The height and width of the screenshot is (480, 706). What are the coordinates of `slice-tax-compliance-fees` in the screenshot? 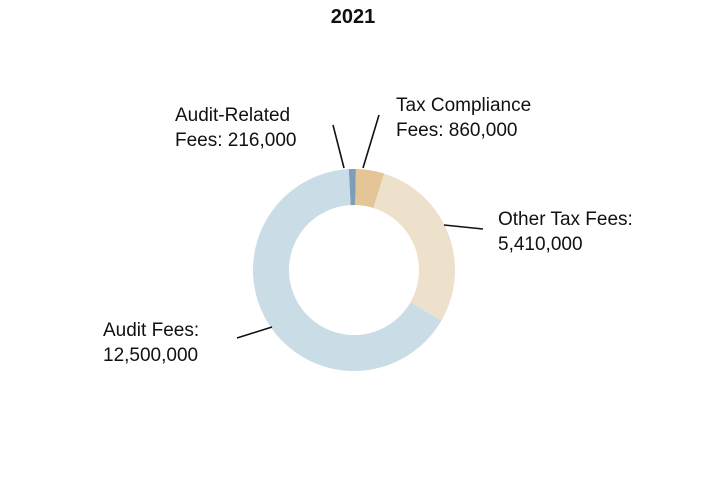 It's located at (370, 188).